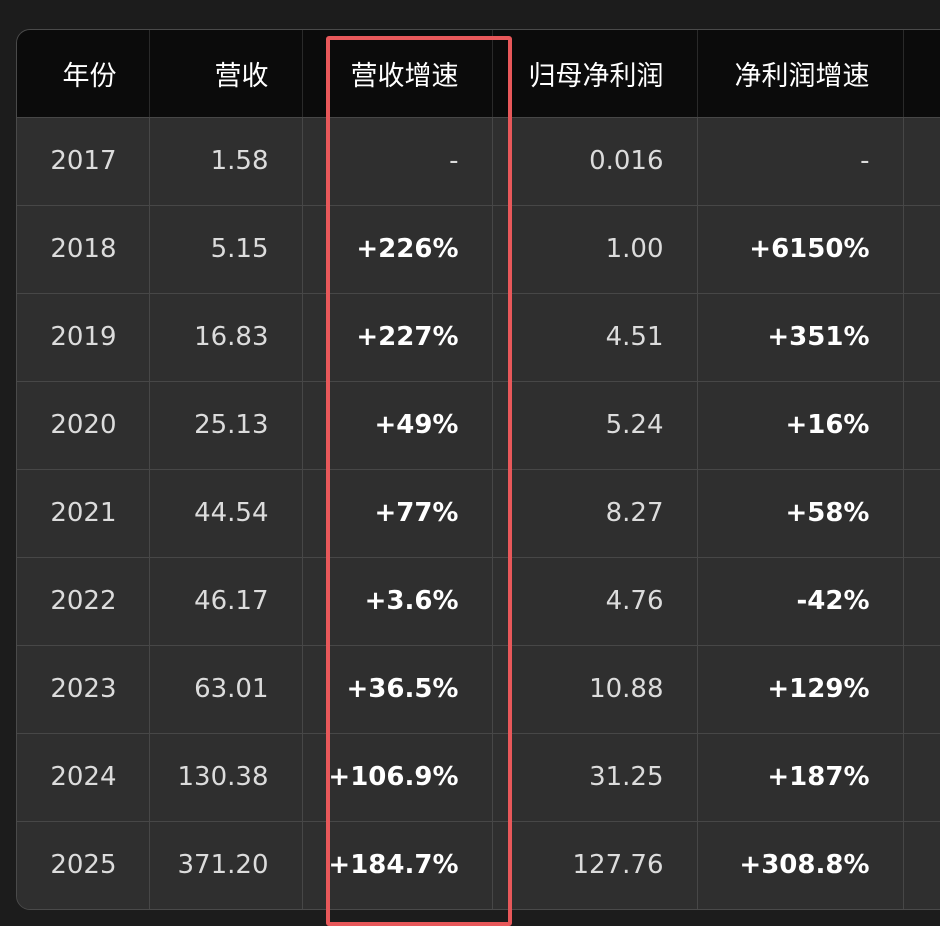  I want to click on table-row: 2025 371.20 +184.7% 127.76 +308.8%, so click(478, 865).